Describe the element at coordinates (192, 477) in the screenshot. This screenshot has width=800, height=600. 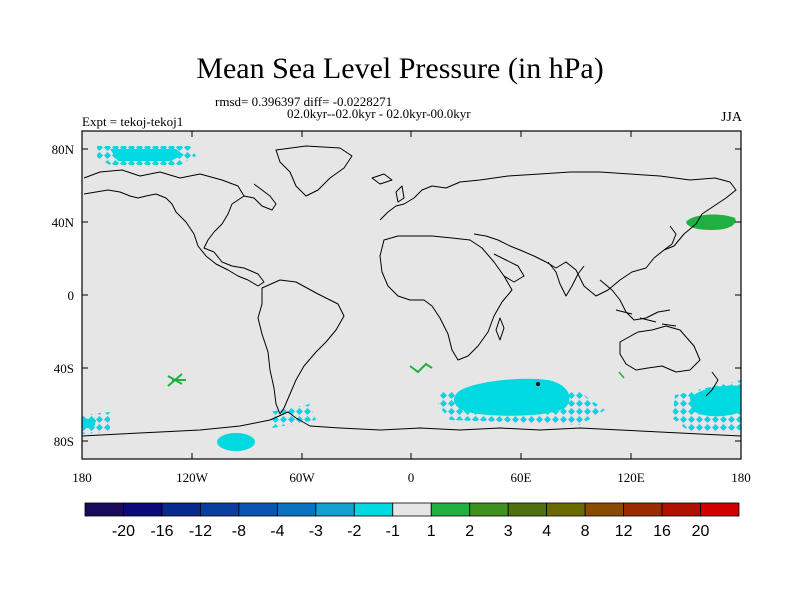
I see `x-tick-label: 120W` at that location.